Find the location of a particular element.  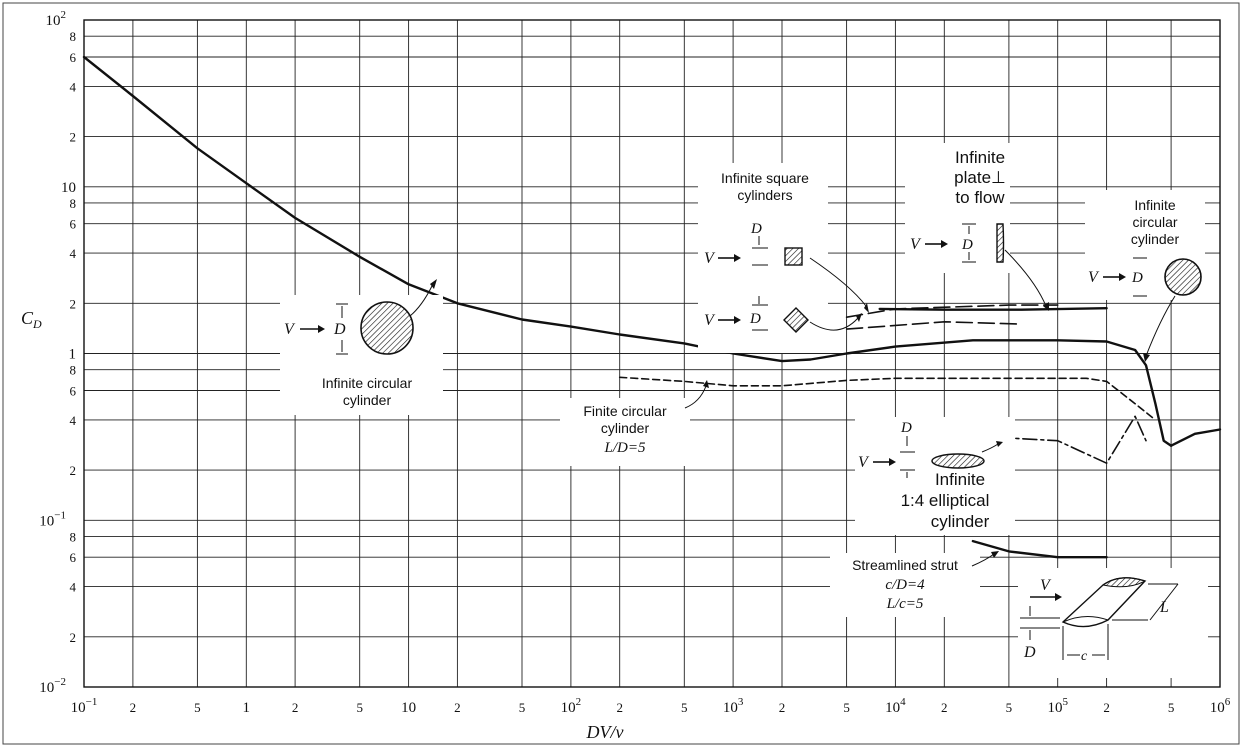

label-infinite-plate-1: Infinite is located at coordinates (980, 157).